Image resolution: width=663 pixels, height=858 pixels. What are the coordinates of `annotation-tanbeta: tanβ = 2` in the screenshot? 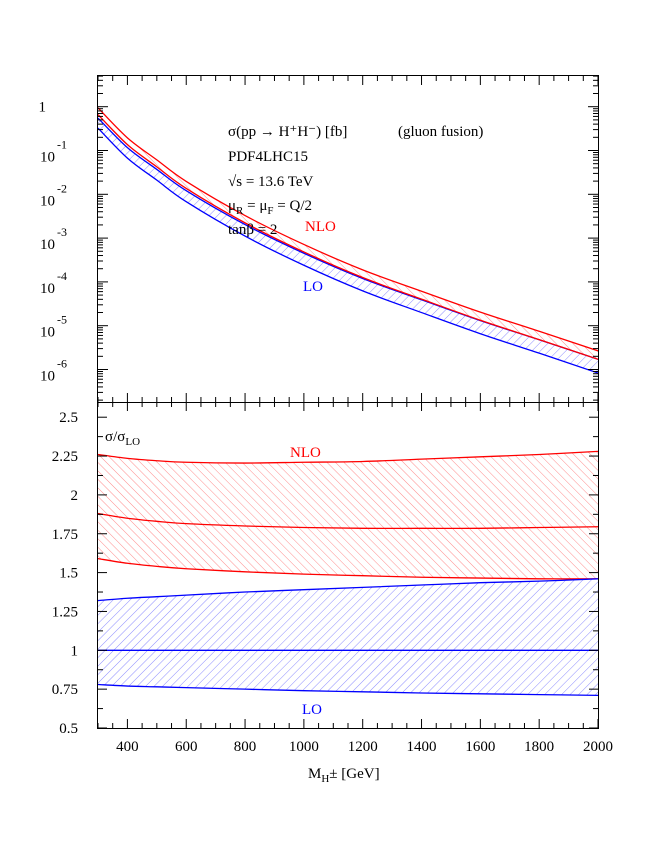 It's located at (252, 230).